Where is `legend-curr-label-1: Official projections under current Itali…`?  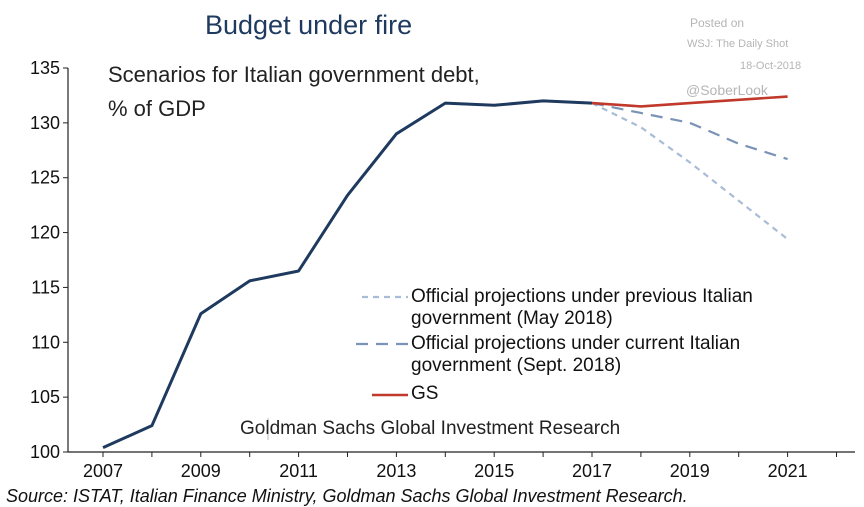
legend-curr-label-1: Official projections under current Itali… is located at coordinates (576, 343).